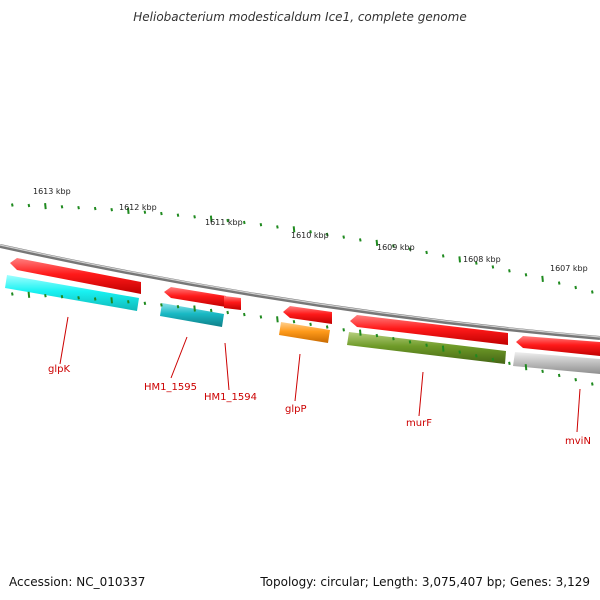 This screenshot has width=600, height=600. I want to click on gene-glpK-red, so click(75, 276).